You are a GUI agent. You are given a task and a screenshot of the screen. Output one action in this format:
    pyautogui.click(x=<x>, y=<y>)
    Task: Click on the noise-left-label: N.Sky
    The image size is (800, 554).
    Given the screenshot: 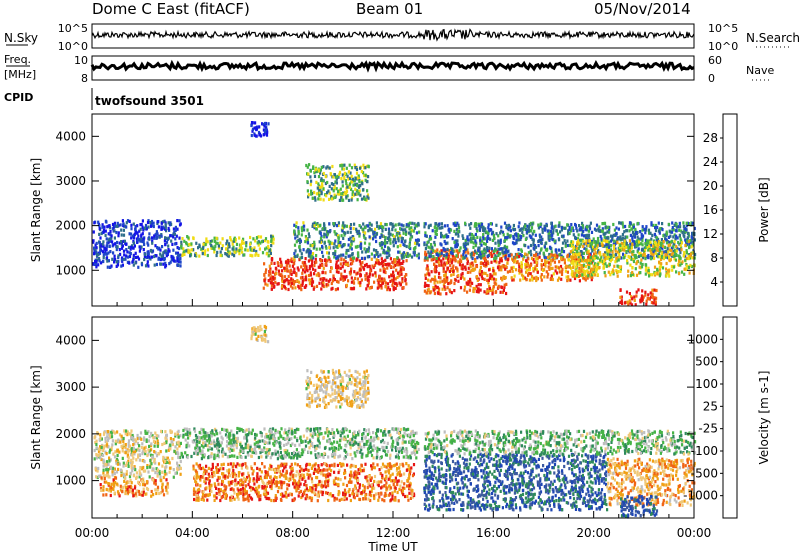 What is the action you would take?
    pyautogui.click(x=21, y=38)
    